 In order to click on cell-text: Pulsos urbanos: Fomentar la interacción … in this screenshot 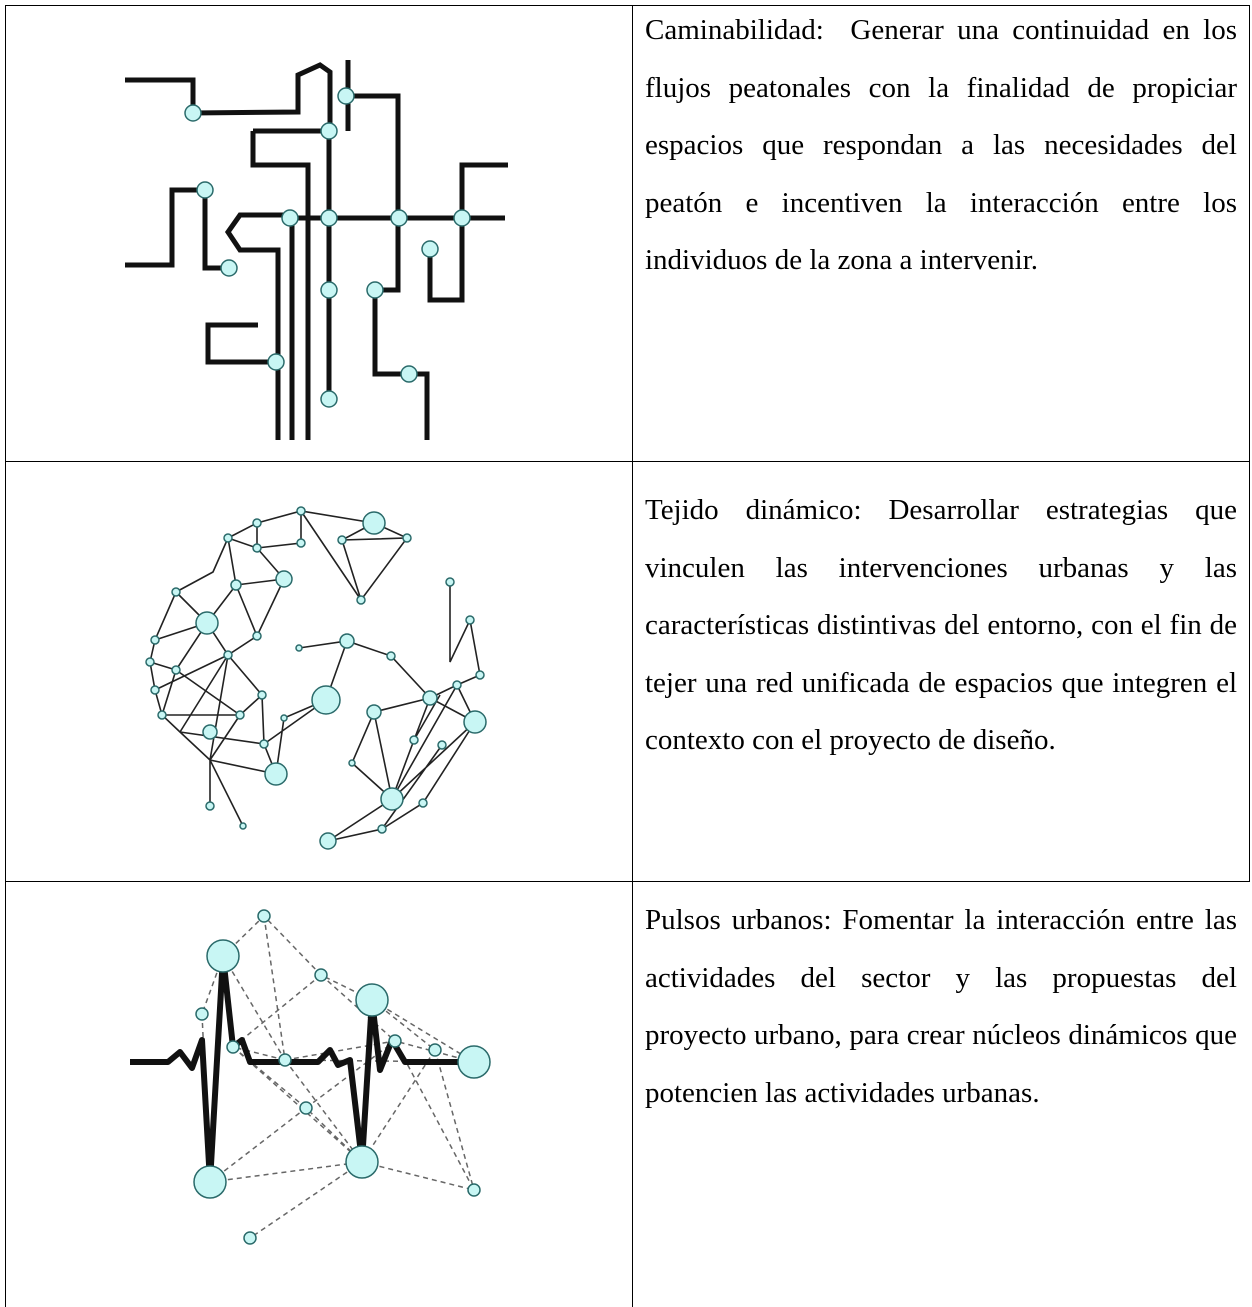, I will do `click(945, 1006)`.